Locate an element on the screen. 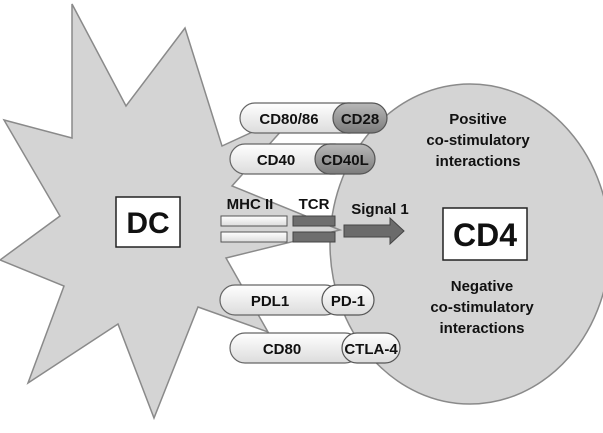 The width and height of the screenshot is (603, 433). pair-cd40-cd40l: CD40 CD40L is located at coordinates (302, 159).